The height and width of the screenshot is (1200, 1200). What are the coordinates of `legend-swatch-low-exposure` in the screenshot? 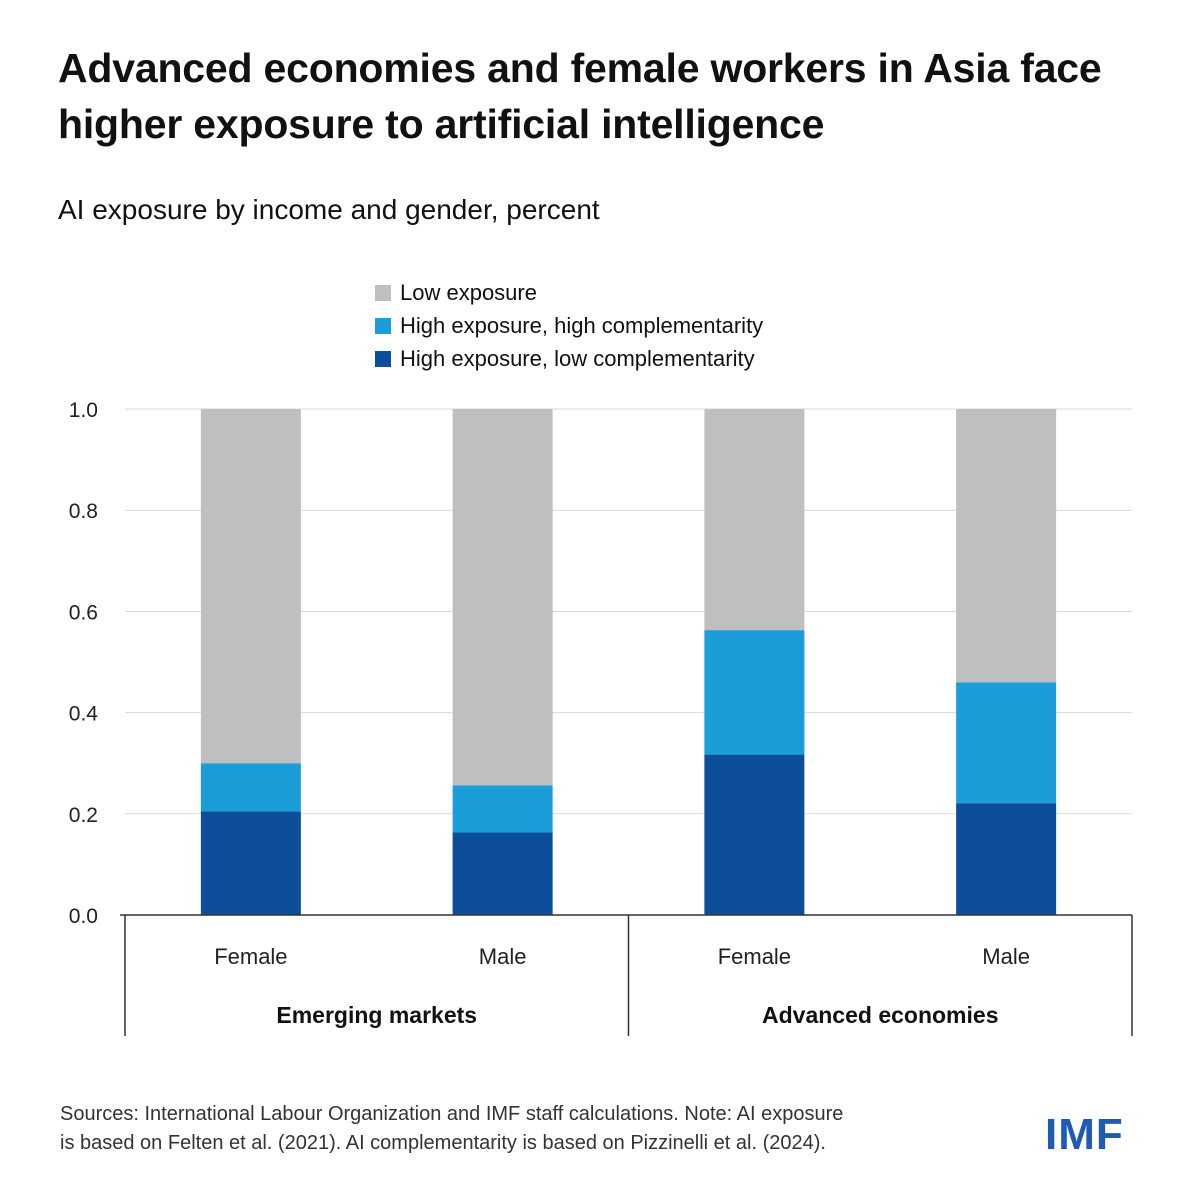 It's located at (383, 292).